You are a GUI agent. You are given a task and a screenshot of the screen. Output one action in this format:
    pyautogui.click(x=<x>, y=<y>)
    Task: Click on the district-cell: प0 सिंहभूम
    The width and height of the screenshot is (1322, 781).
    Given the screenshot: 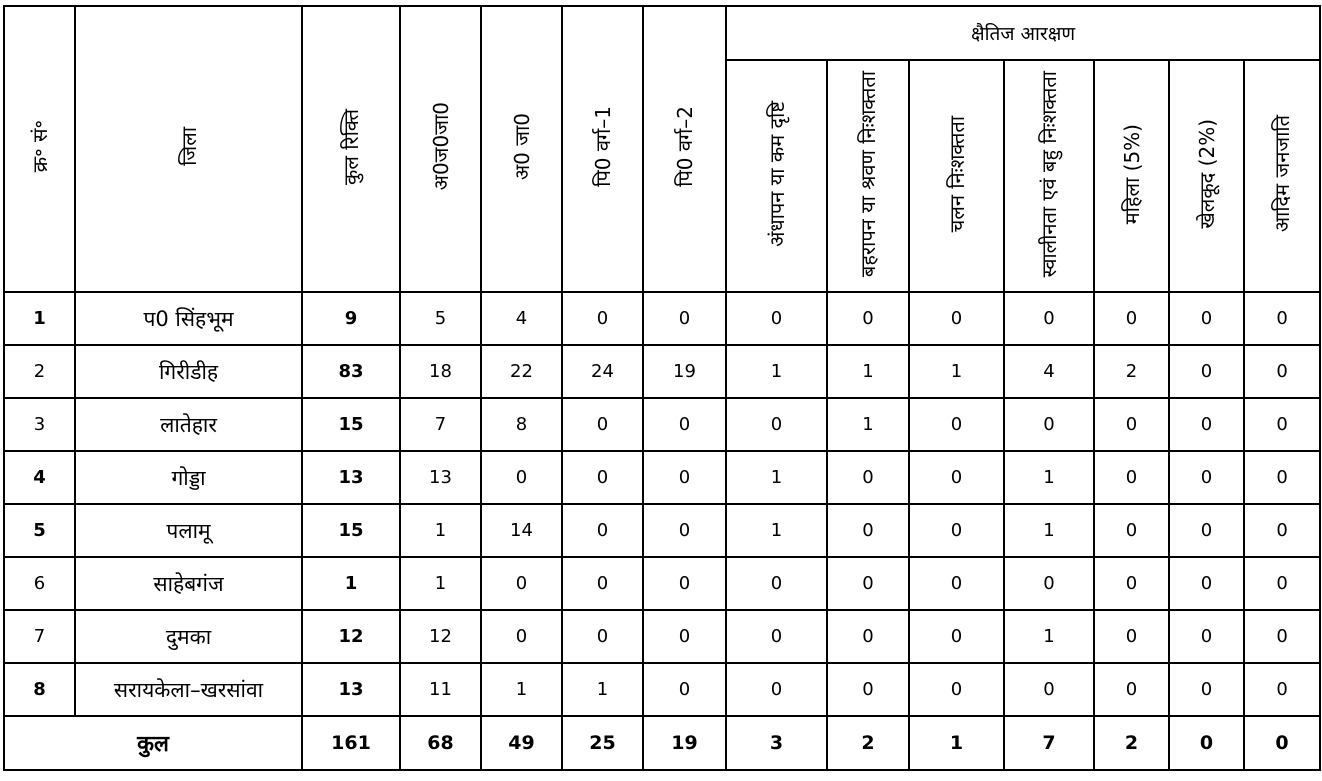 What is the action you would take?
    pyautogui.click(x=188, y=318)
    